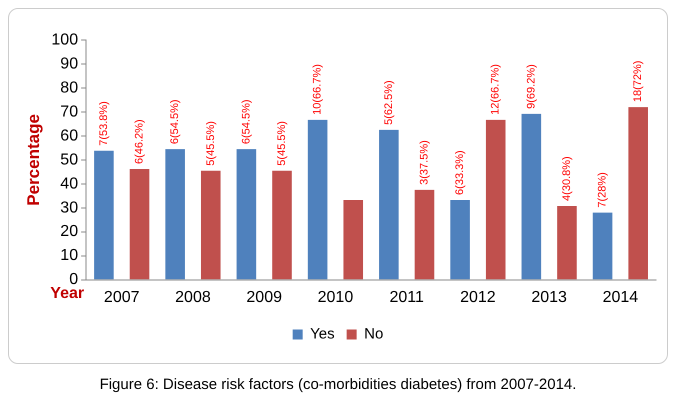 The width and height of the screenshot is (676, 414). What do you see at coordinates (336, 297) in the screenshot?
I see `x-tick-label: 2010` at bounding box center [336, 297].